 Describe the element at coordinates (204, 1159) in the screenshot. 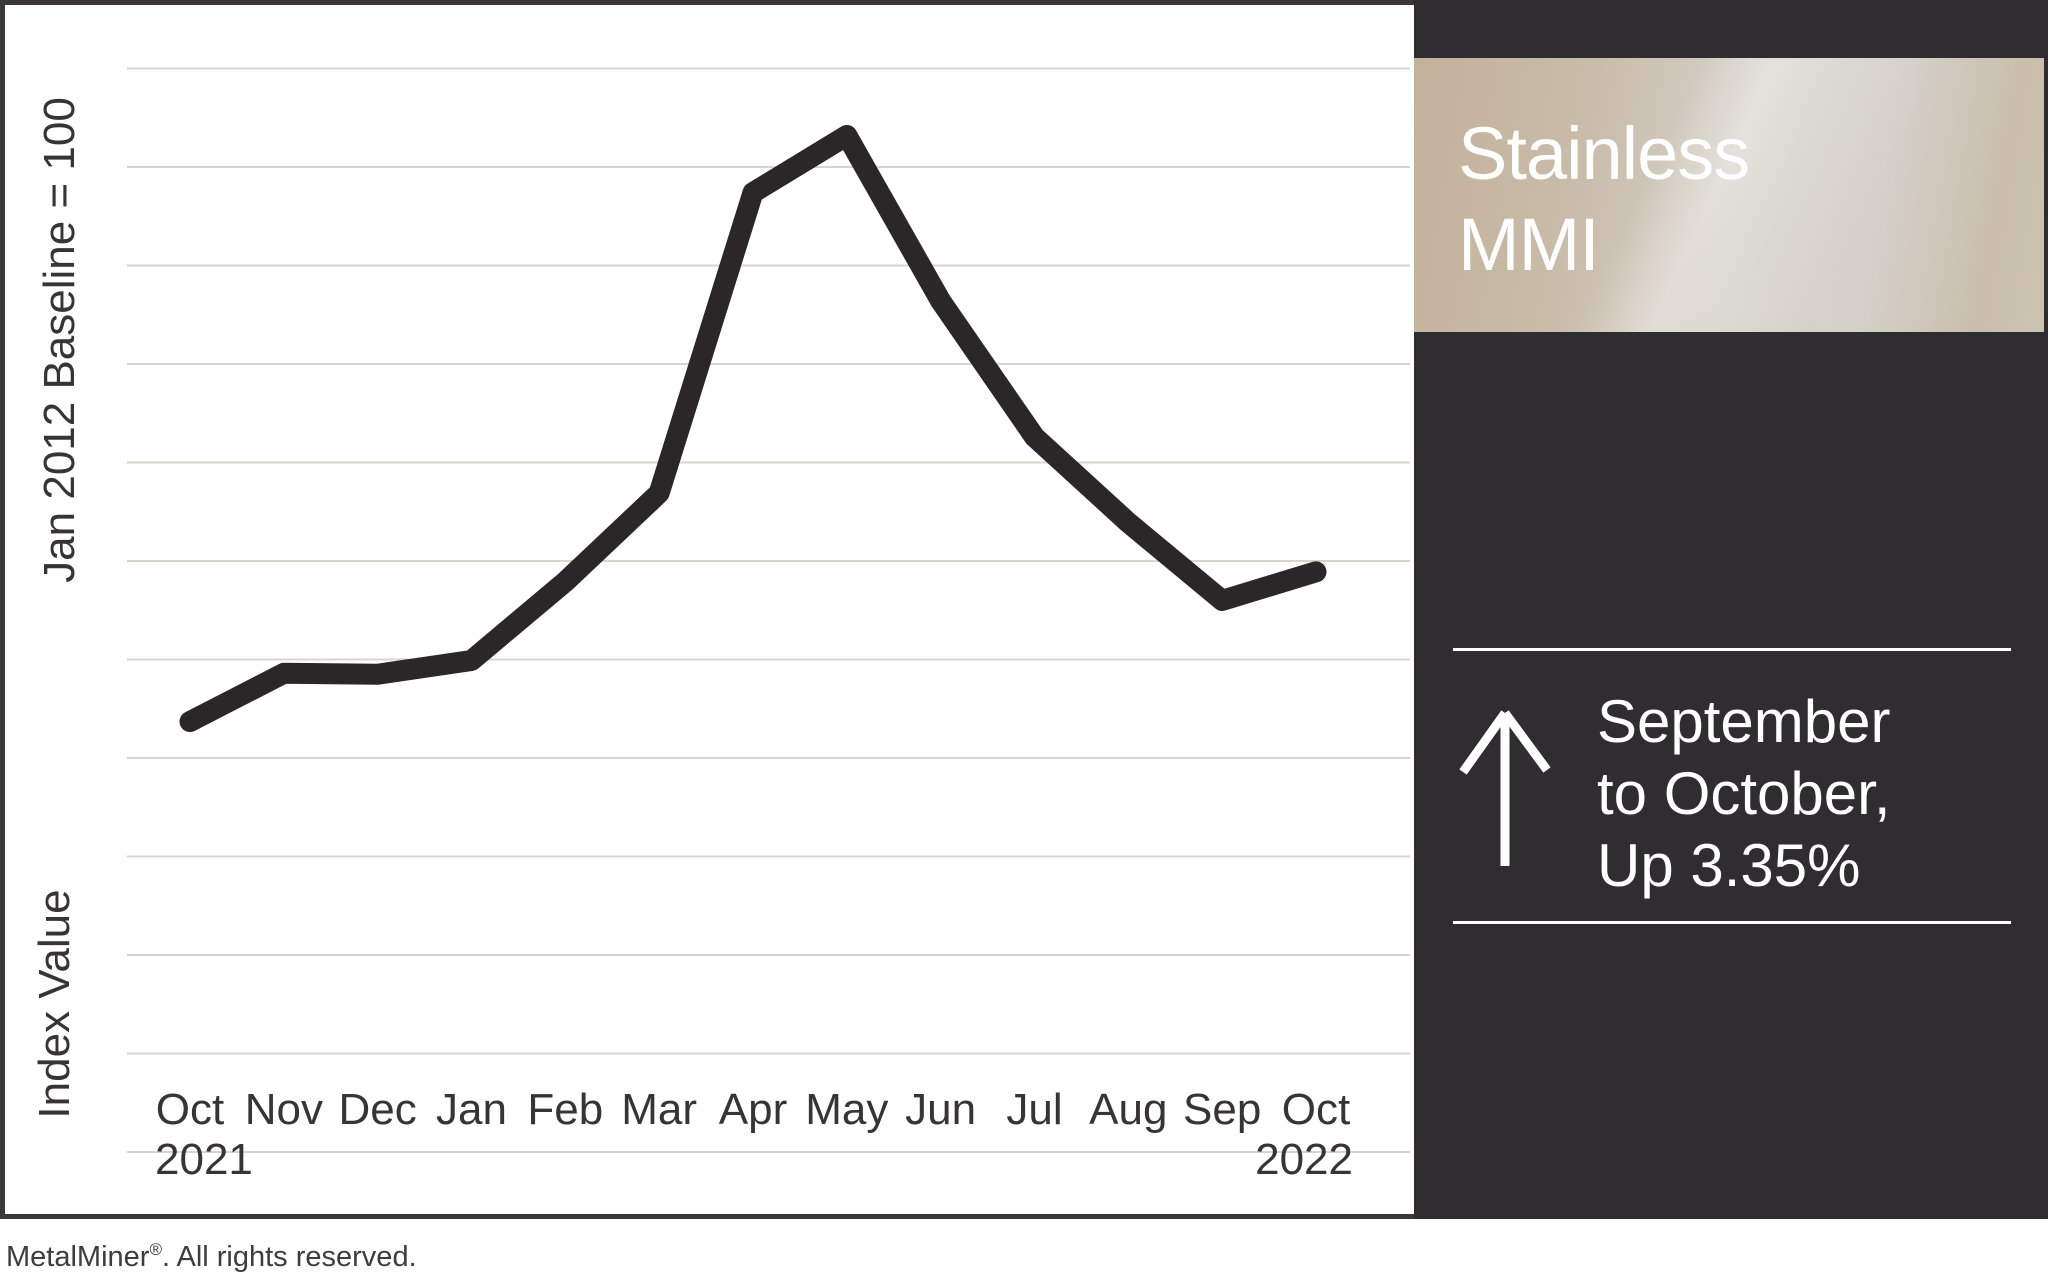

I see `x-tick-year: 2021` at that location.